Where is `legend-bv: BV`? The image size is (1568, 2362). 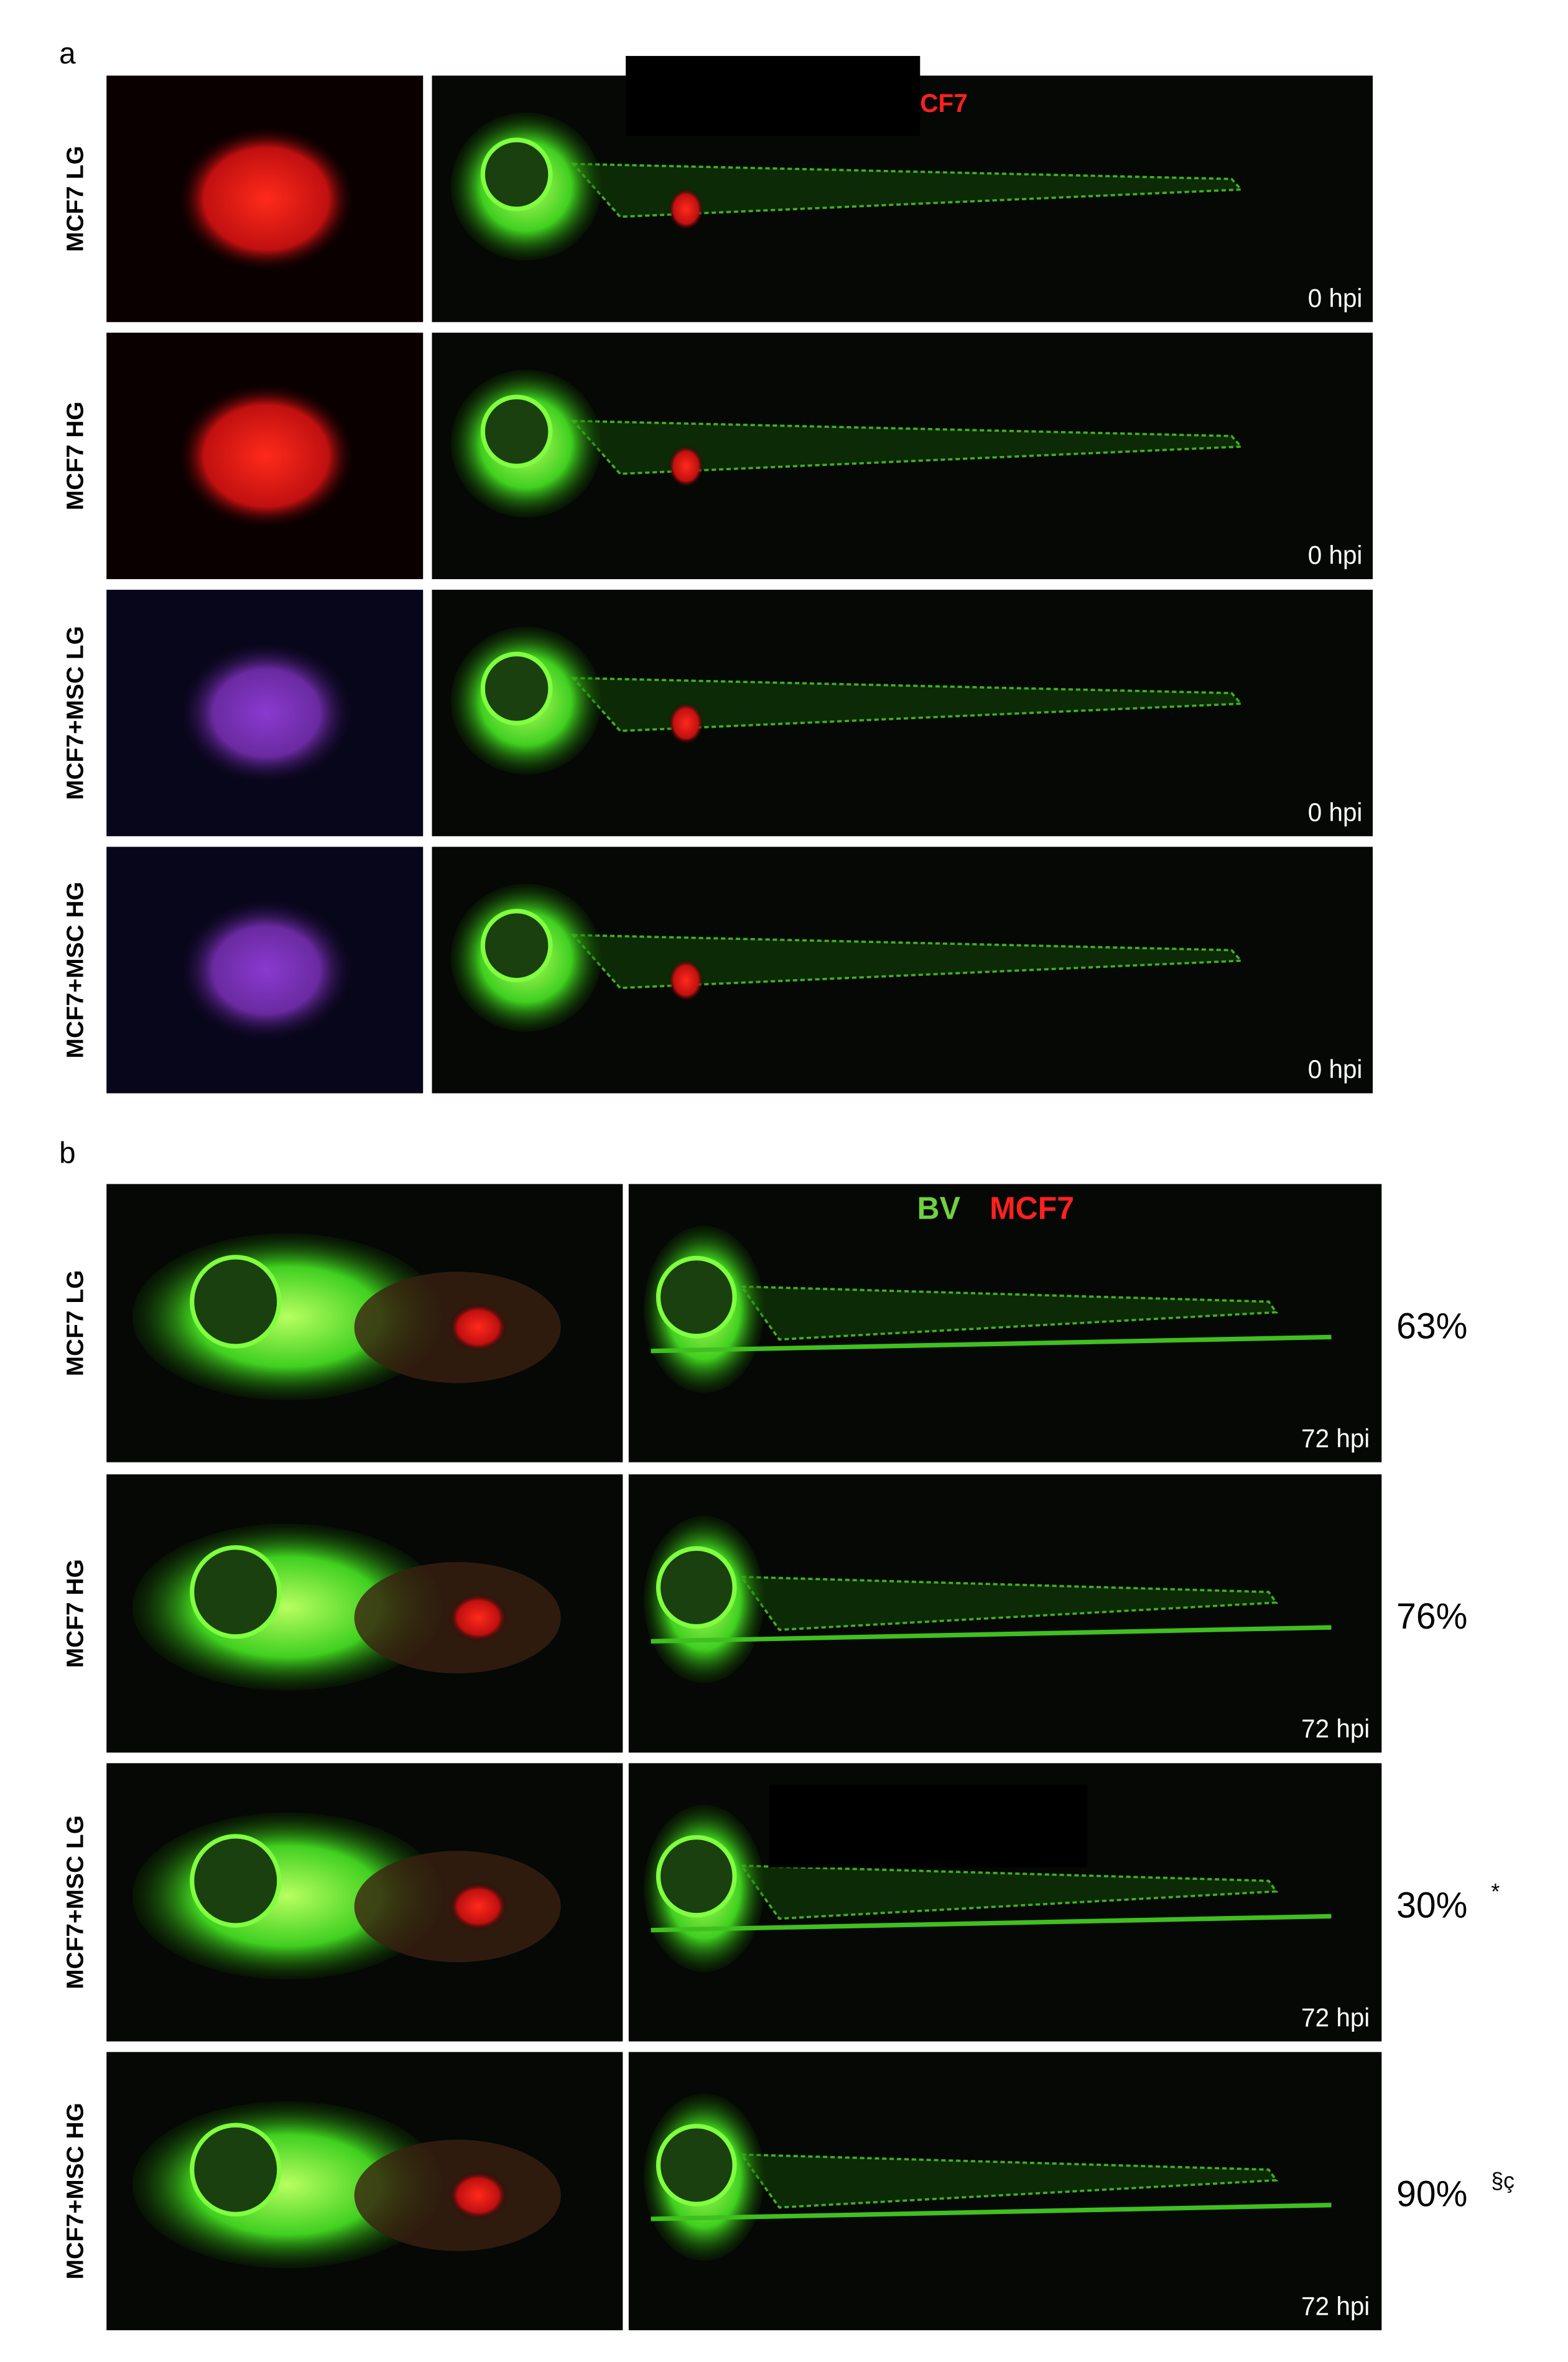 legend-bv: BV is located at coordinates (939, 1208).